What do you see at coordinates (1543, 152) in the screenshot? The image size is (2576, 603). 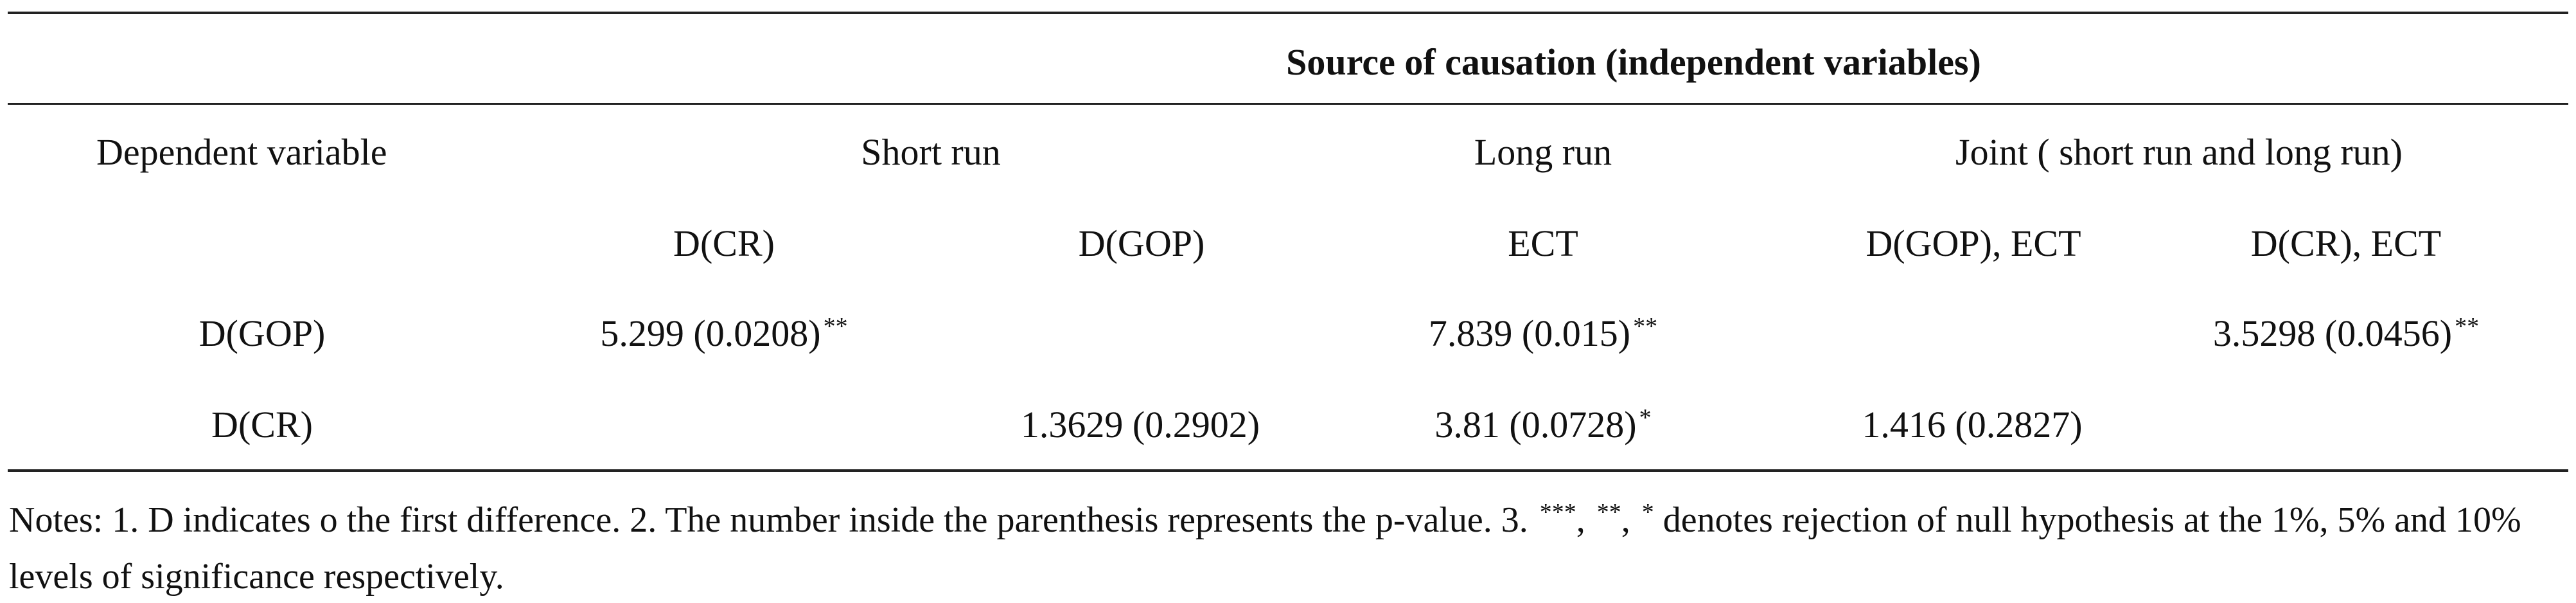 I see `long-run-header: Long run` at bounding box center [1543, 152].